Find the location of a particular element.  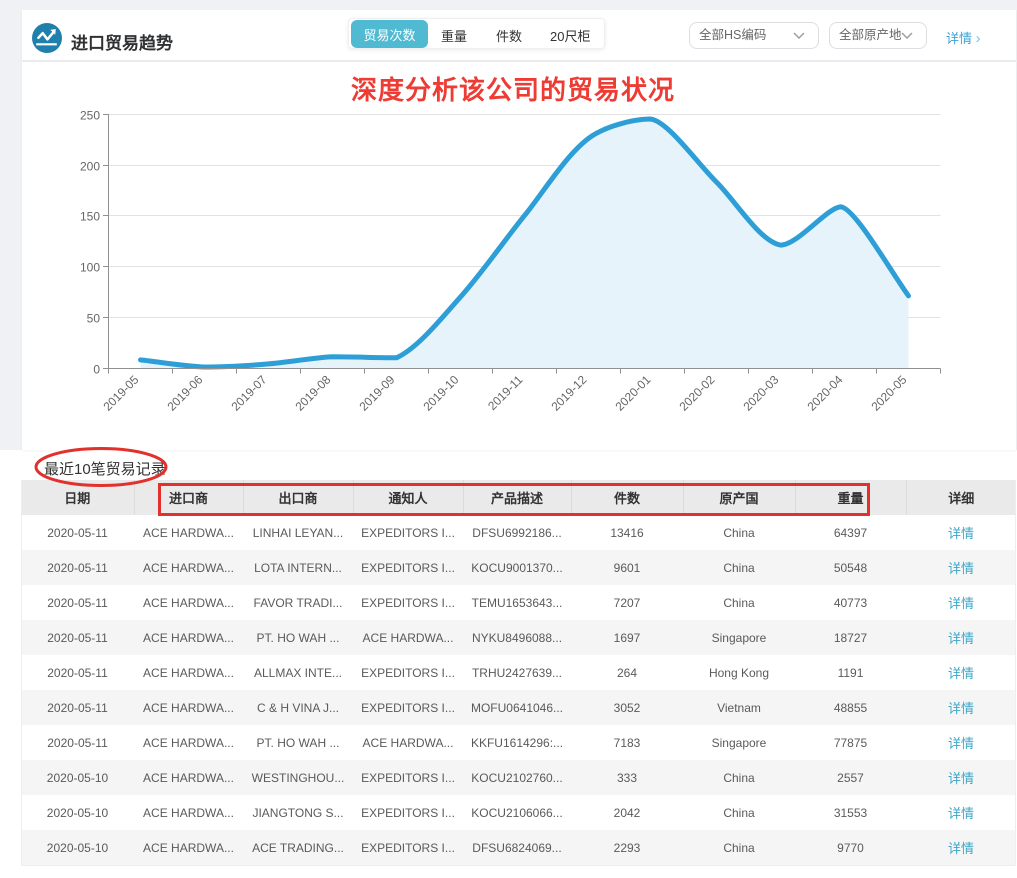

svg-text: 2019-12 is located at coordinates (568, 392).